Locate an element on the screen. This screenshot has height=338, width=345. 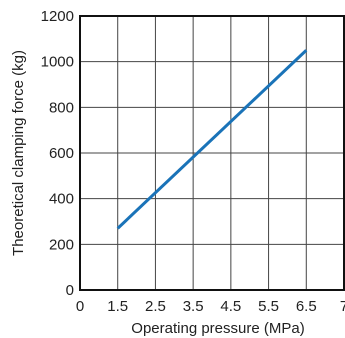
y-tick-labels: 0 200 400 600 800 1000 1200 is located at coordinates (57, 153).